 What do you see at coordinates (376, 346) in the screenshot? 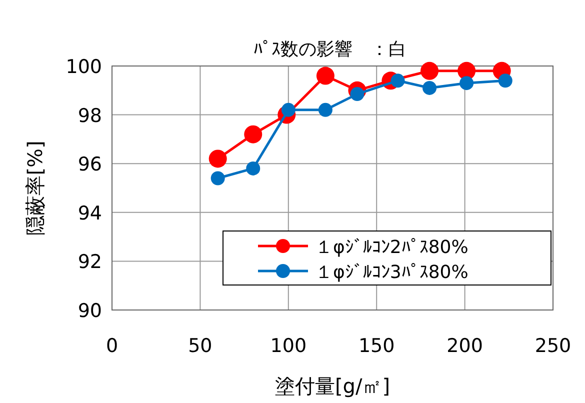
I see `x-tick-label: 150` at bounding box center [376, 346].